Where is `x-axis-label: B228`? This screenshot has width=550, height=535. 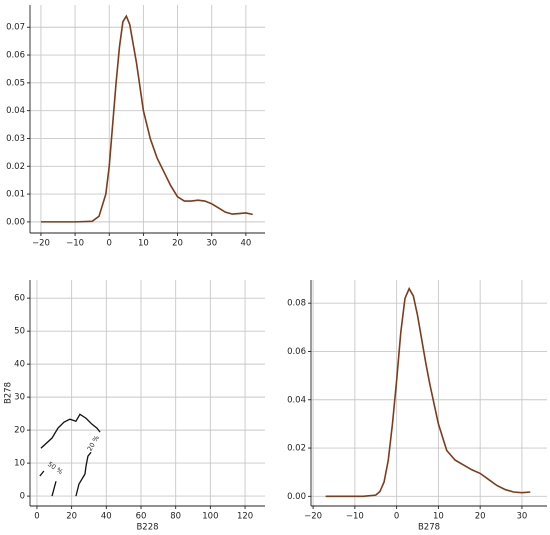 x-axis-label: B228 is located at coordinates (147, 528).